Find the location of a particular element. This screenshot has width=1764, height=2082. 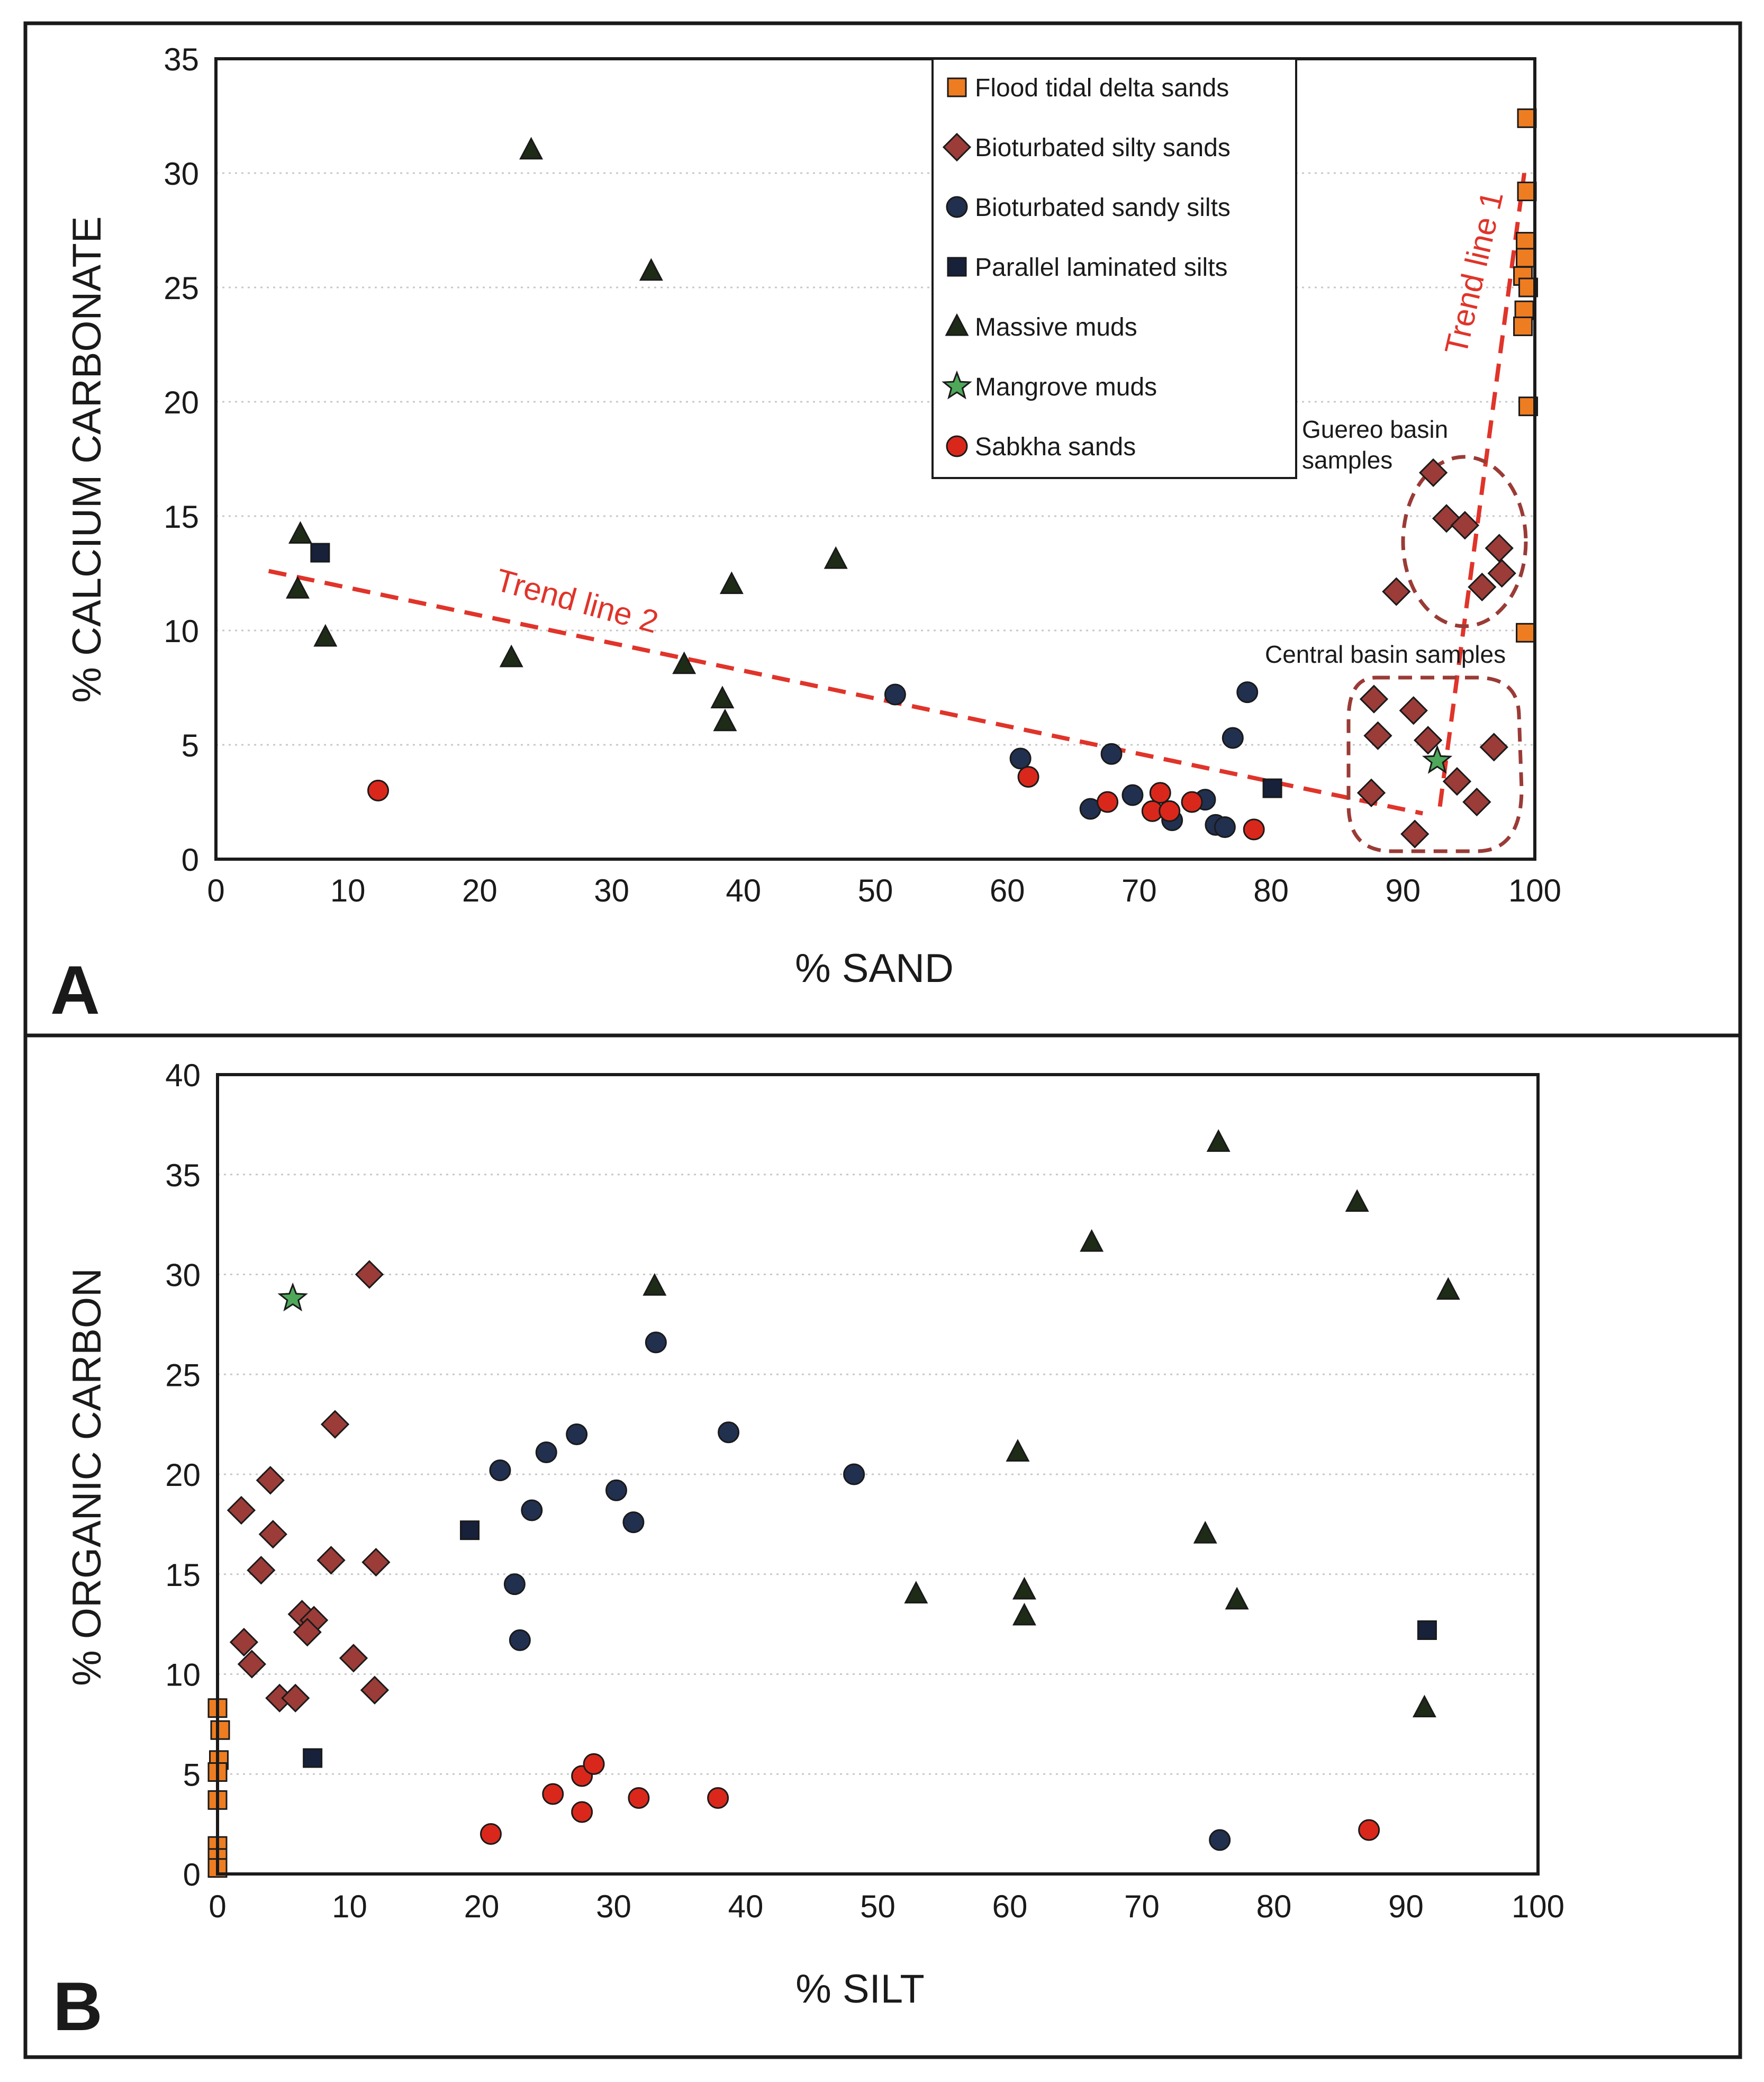

panel-a-sample-groups is located at coordinates (1437, 654).